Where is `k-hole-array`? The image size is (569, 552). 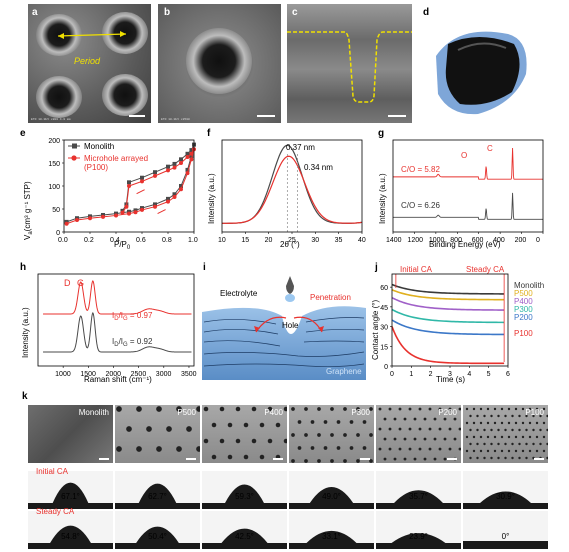
k-hole-array is located at coordinates (419, 434).